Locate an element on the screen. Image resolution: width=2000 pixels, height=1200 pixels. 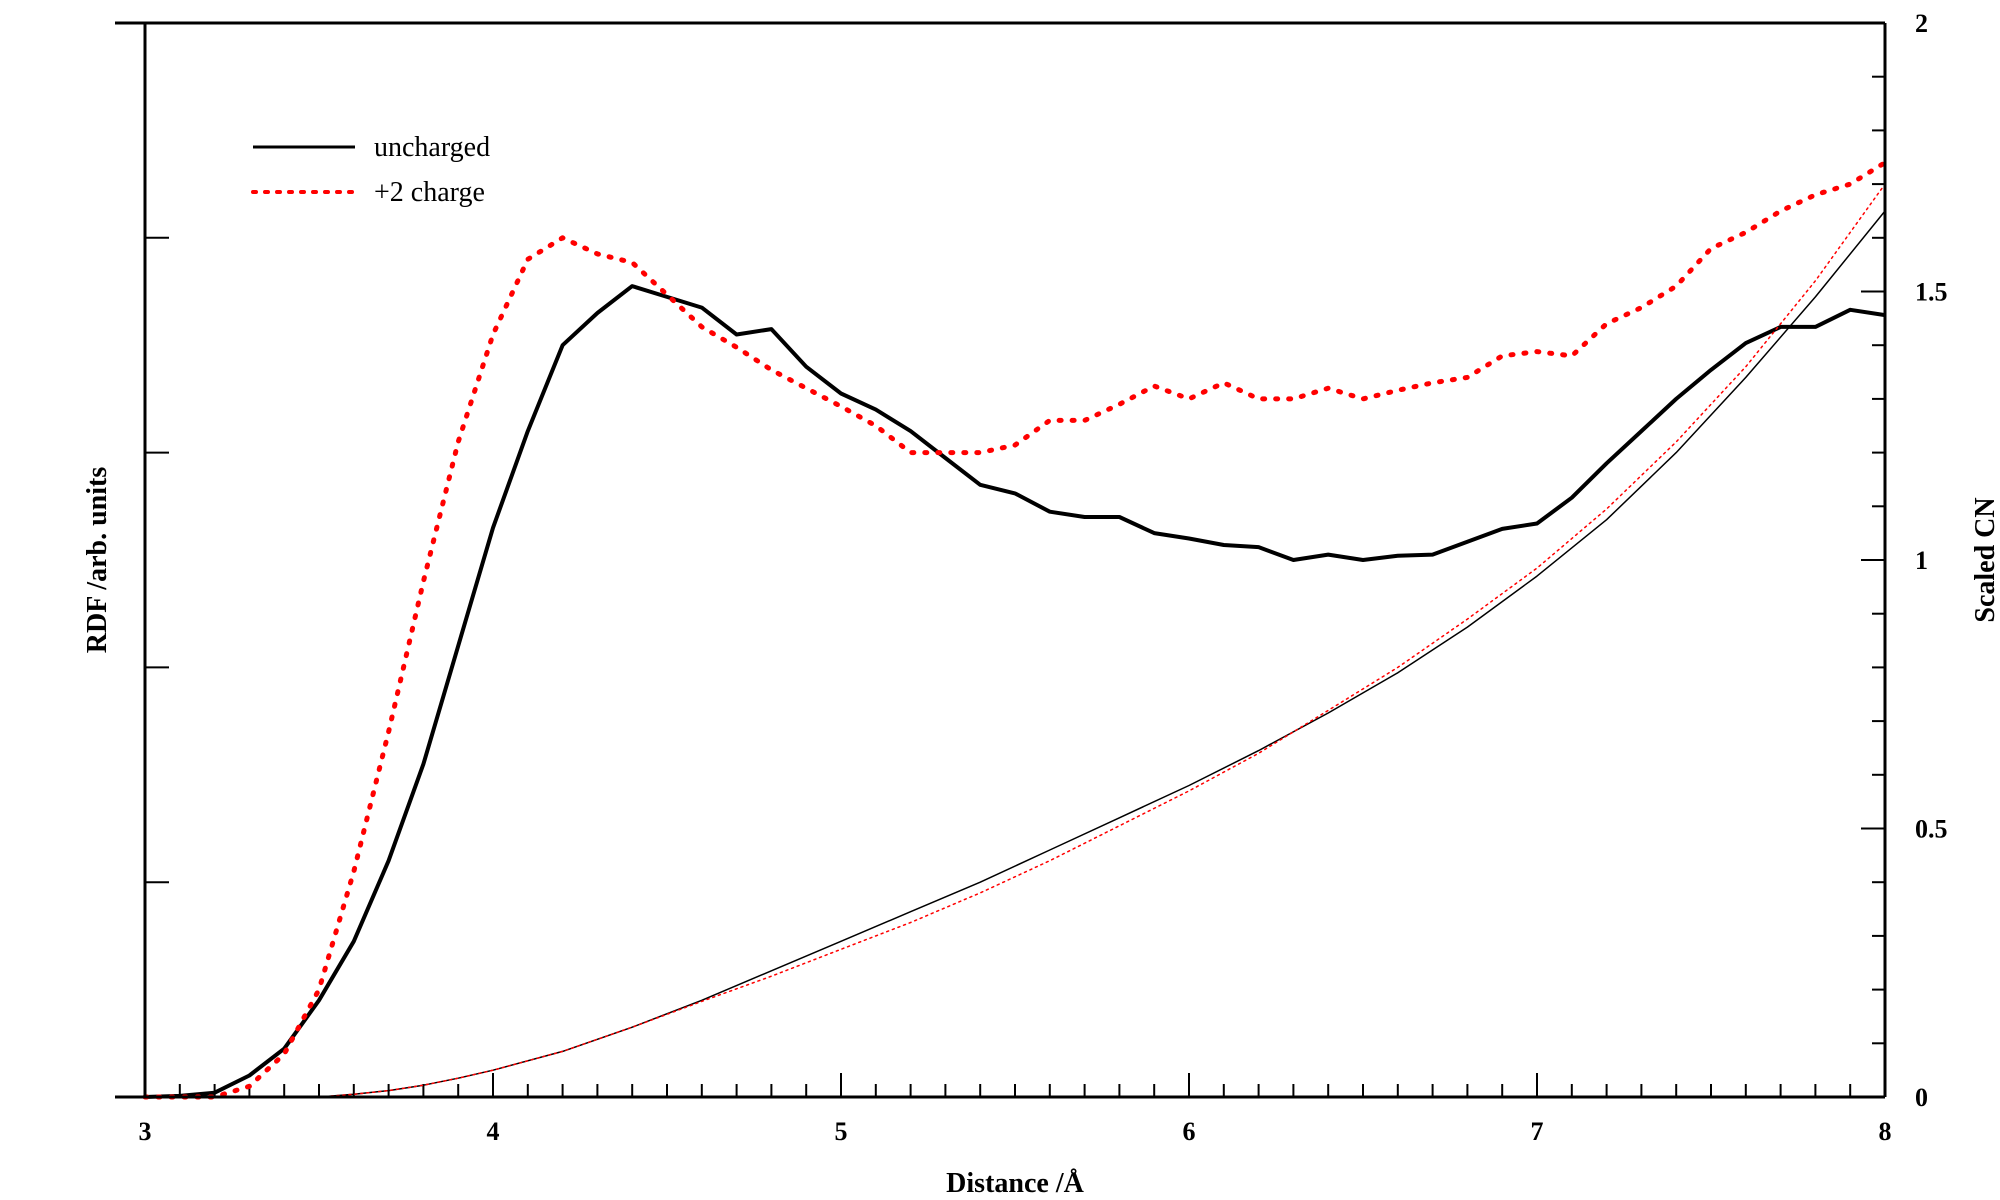
legend-label-uncharged: uncharged is located at coordinates (432, 147).